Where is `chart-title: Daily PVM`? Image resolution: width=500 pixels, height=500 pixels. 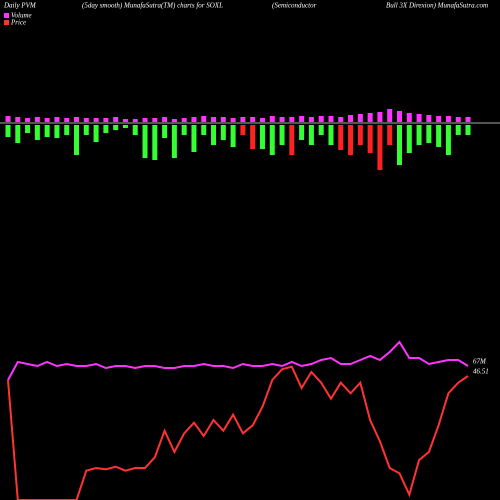 chart-title: Daily PVM is located at coordinates (20, 6).